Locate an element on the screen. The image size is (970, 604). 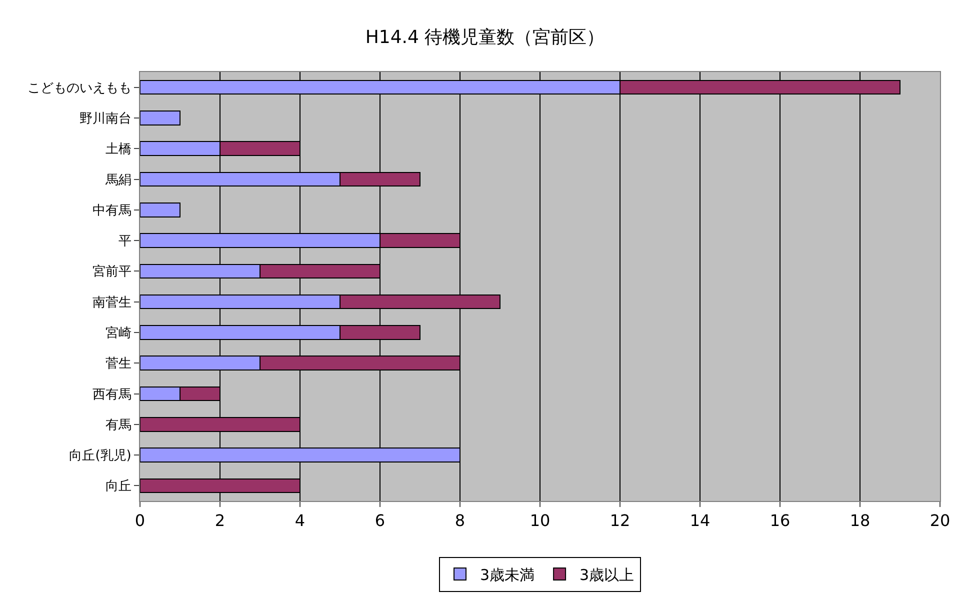
x-tick-label: 12 is located at coordinates (620, 520).